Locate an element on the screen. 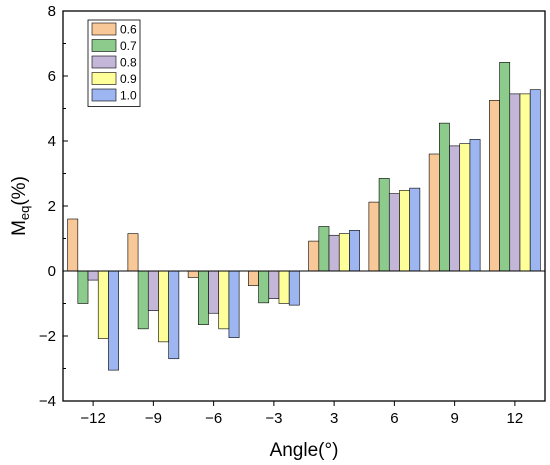  y-tick-label: −2 is located at coordinates (47, 336).